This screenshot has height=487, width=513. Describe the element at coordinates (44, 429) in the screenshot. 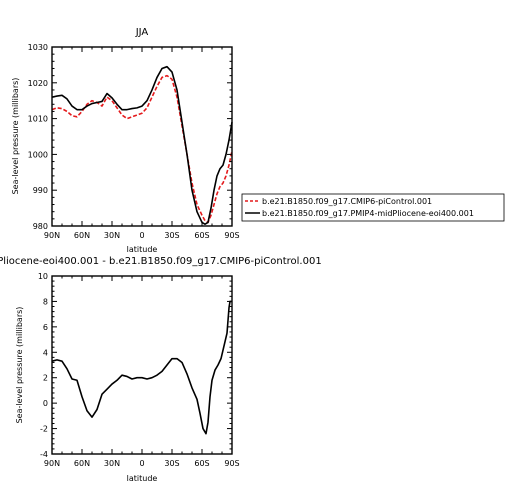

I see `y-tick-label: -2` at that location.